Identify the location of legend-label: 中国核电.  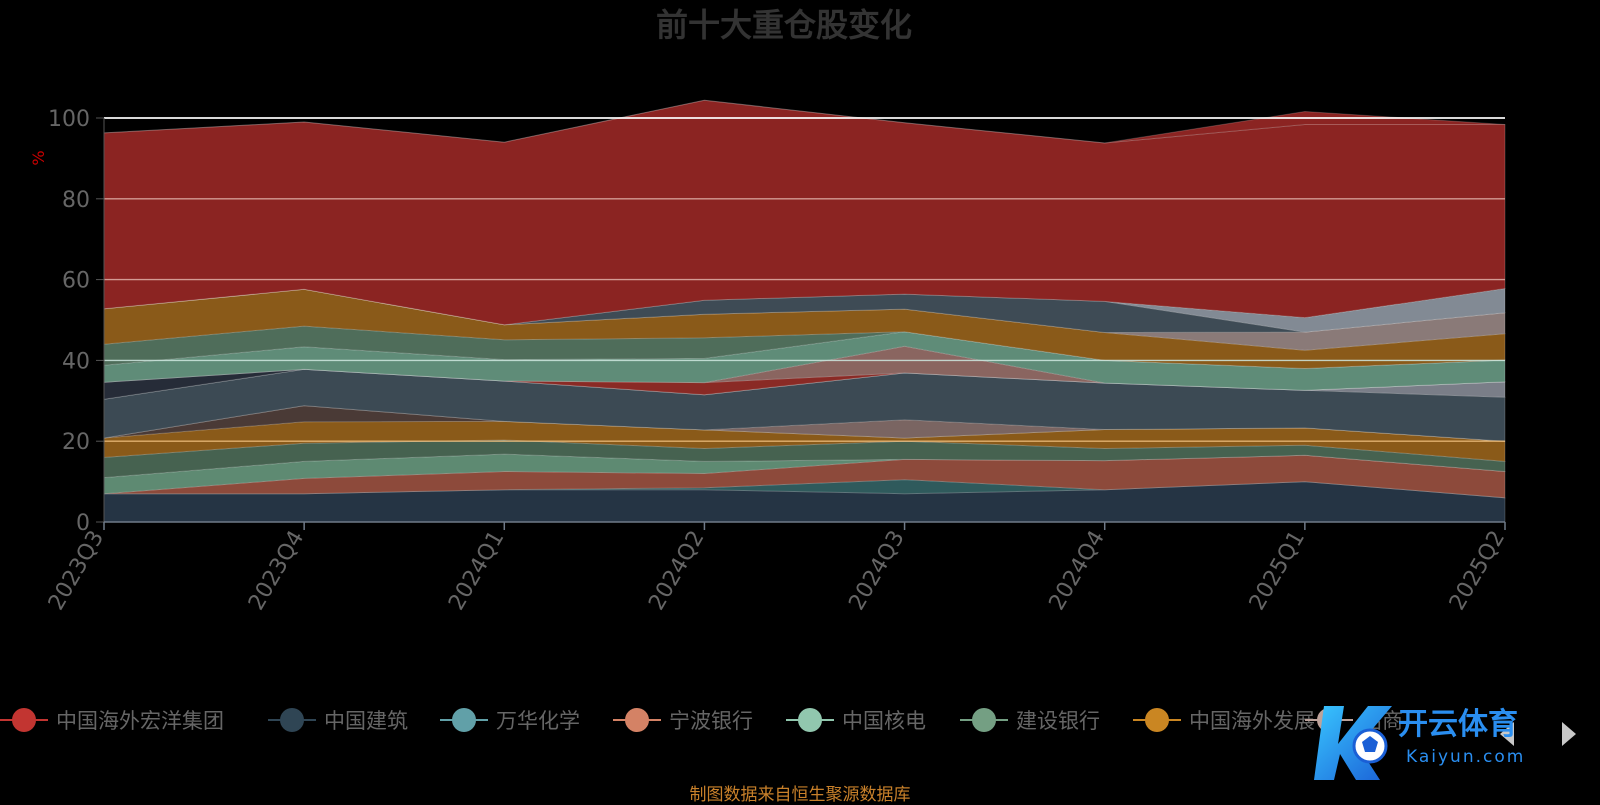
(884, 721).